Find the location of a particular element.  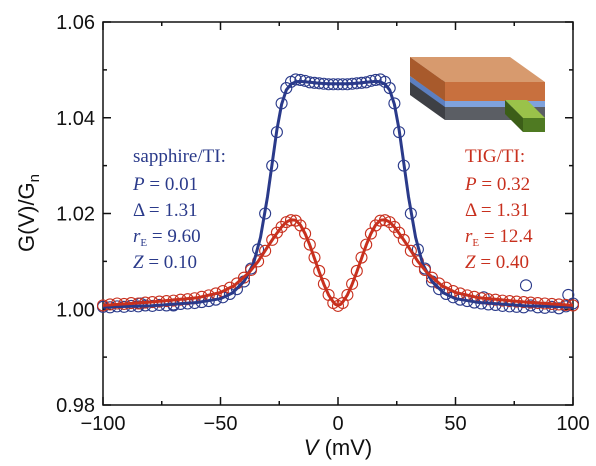

electrode-top is located at coordinates (525, 109).